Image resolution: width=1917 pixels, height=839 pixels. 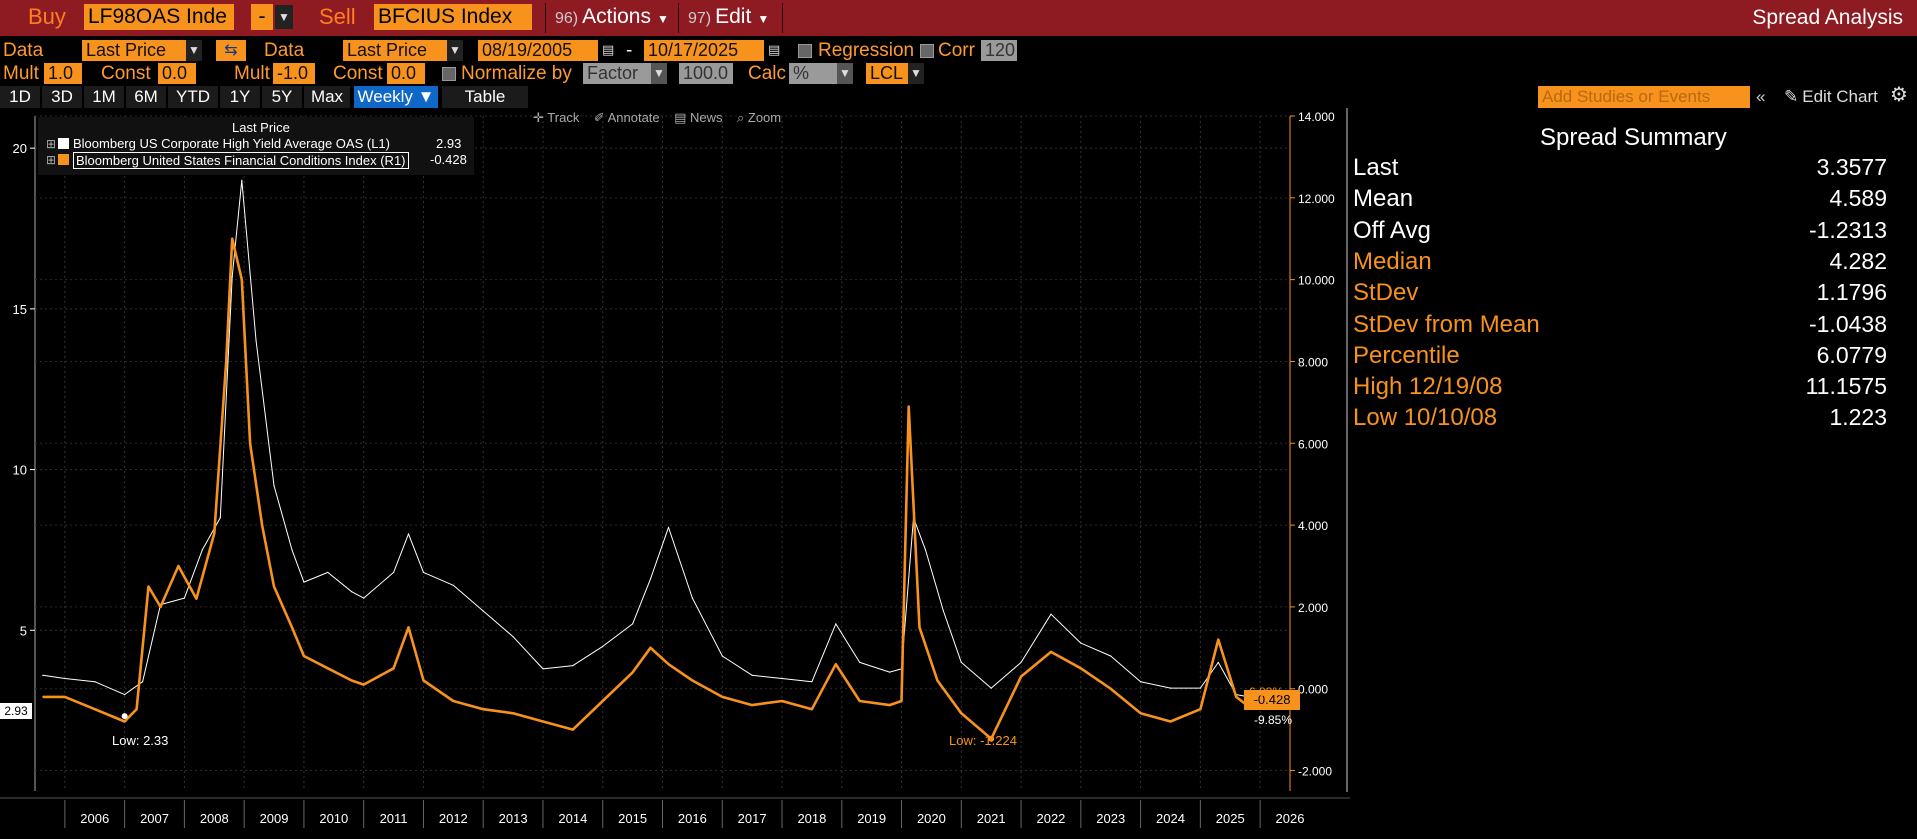 I want to click on lcl-select: LCL, so click(x=887, y=73).